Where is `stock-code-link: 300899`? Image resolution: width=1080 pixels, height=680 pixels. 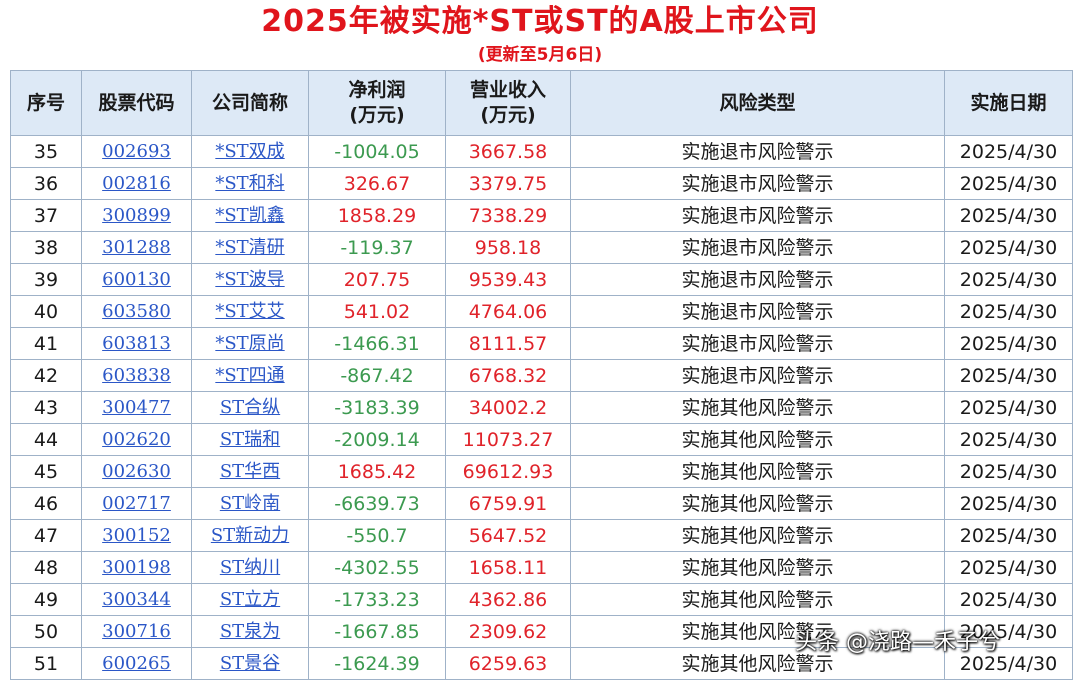 stock-code-link: 300899 is located at coordinates (136, 215).